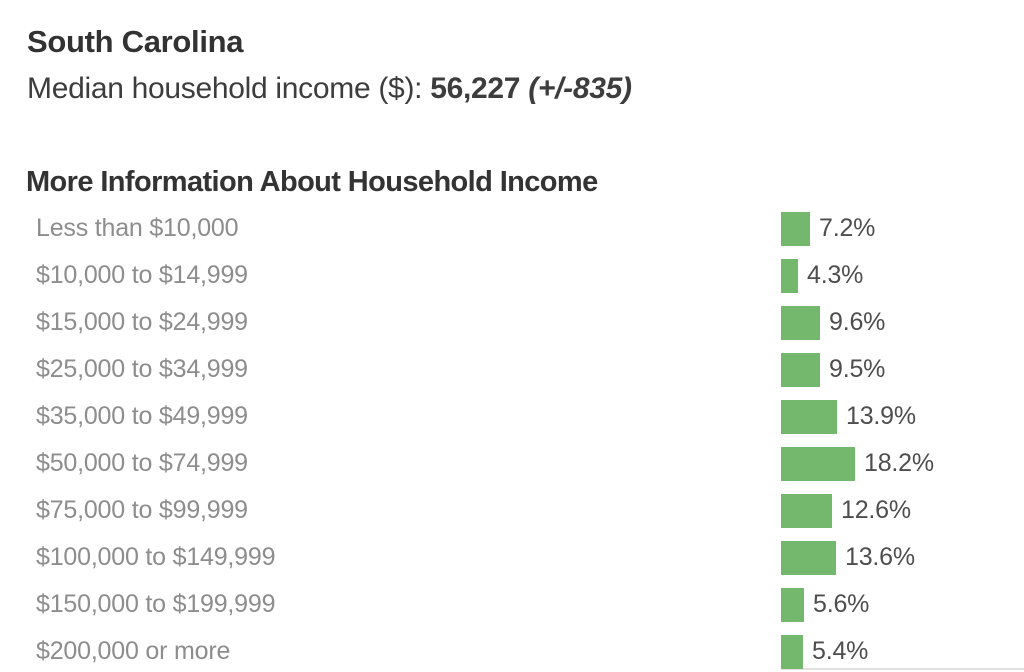  What do you see at coordinates (847, 228) in the screenshot?
I see `income-bracket-value: 7.2%` at bounding box center [847, 228].